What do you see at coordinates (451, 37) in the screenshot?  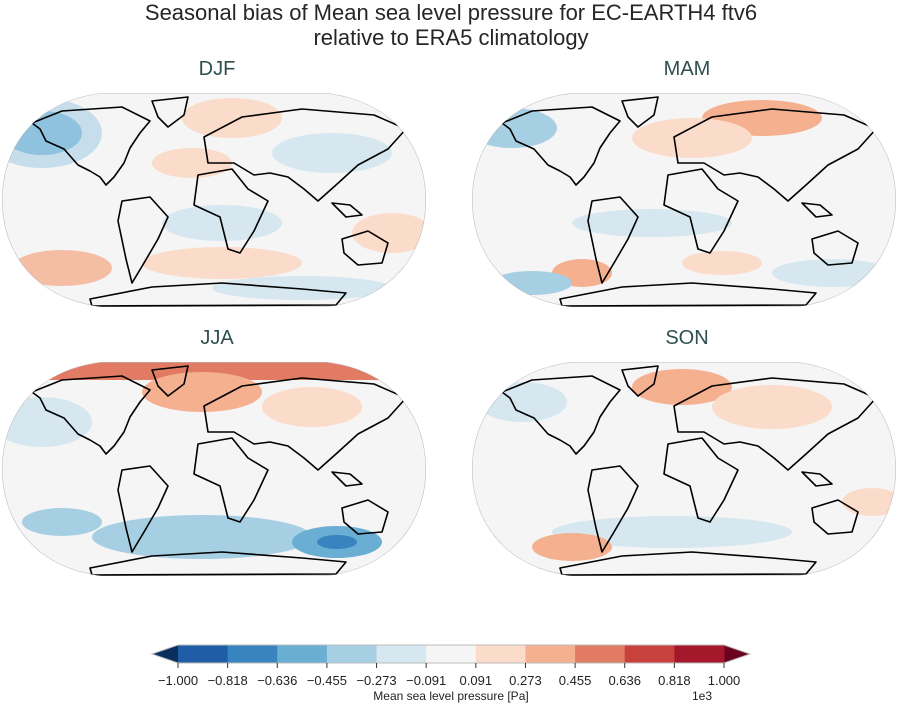 I see `figure-title-line2: relative to ERA5 climatology` at bounding box center [451, 37].